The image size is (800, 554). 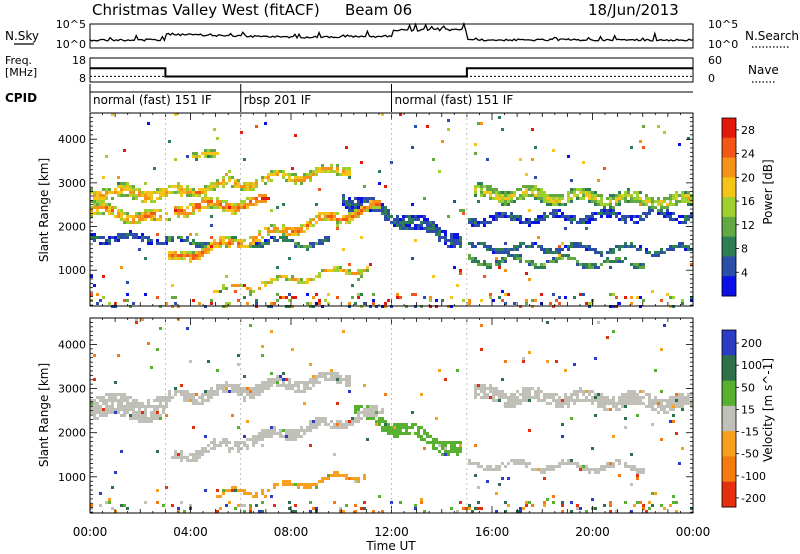 I want to click on velocity-colorbar-tick: 200, so click(x=751, y=343).